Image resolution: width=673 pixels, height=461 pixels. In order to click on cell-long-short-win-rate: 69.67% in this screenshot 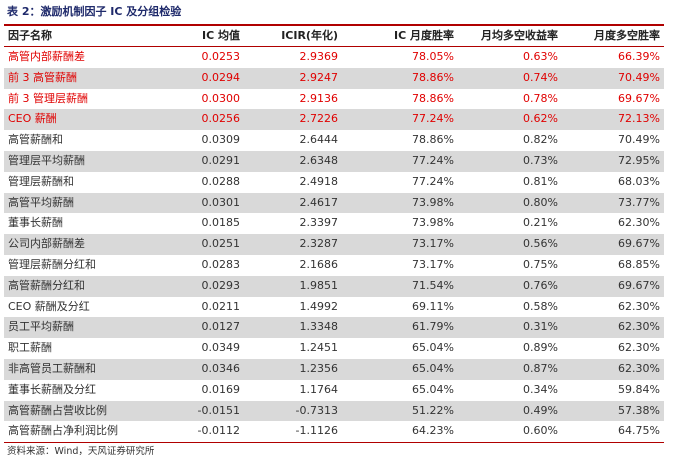, I will do `click(639, 98)`.